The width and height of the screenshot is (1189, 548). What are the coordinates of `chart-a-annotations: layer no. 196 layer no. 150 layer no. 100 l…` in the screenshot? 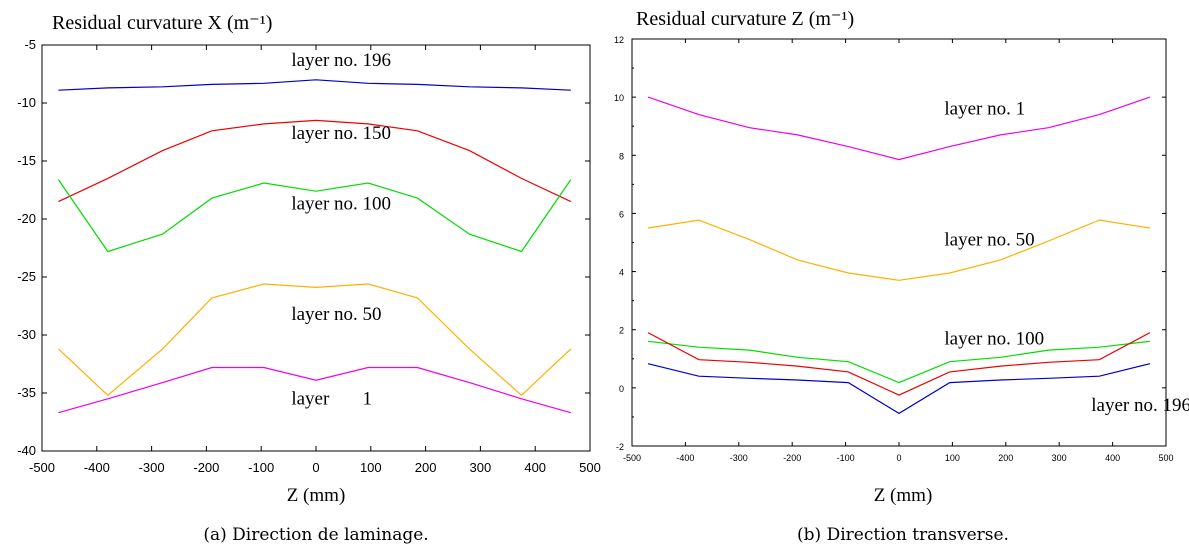 It's located at (341, 230).